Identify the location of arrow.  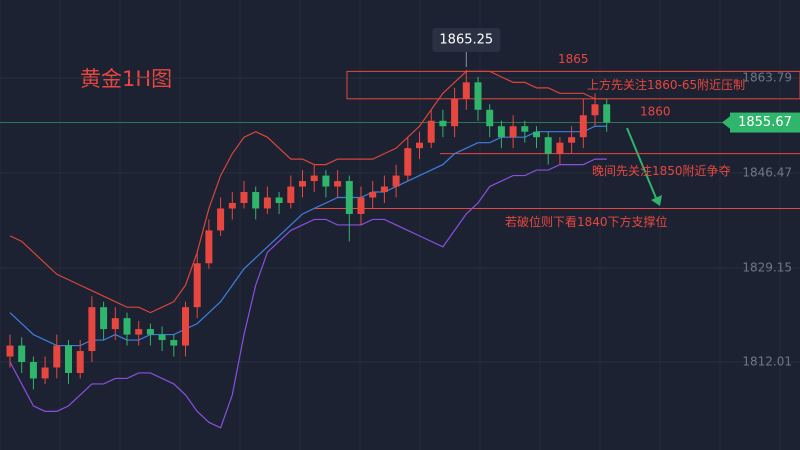
(641, 163).